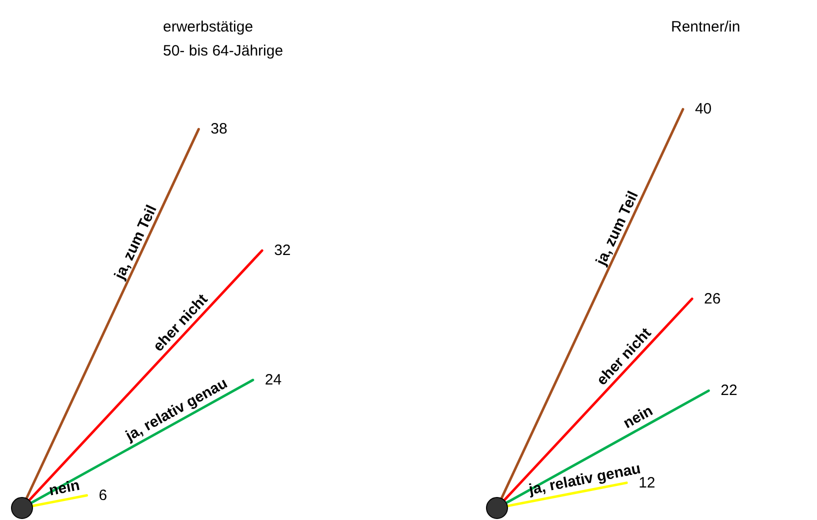 This screenshot has width=817, height=520. I want to click on data-label: 12, so click(647, 483).